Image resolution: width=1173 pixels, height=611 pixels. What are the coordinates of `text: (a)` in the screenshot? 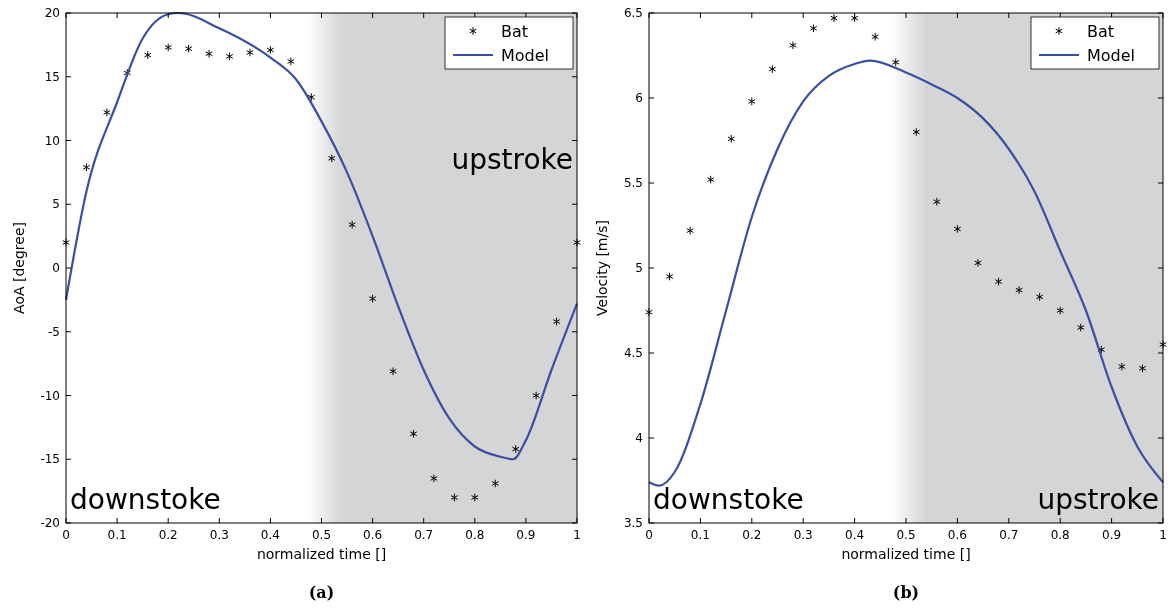 It's located at (321, 592).